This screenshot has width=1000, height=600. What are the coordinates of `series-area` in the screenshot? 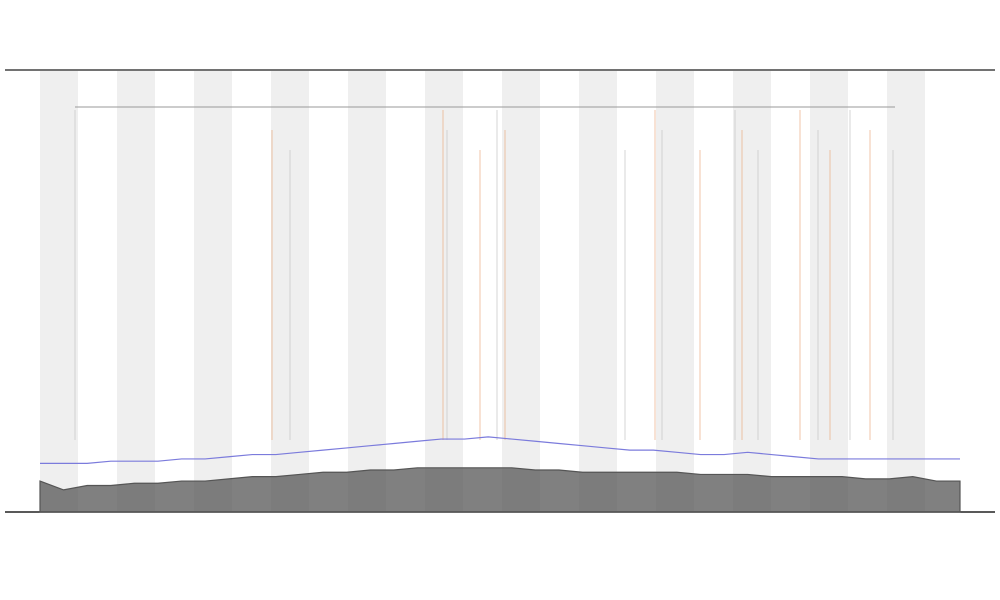 It's located at (500, 490).